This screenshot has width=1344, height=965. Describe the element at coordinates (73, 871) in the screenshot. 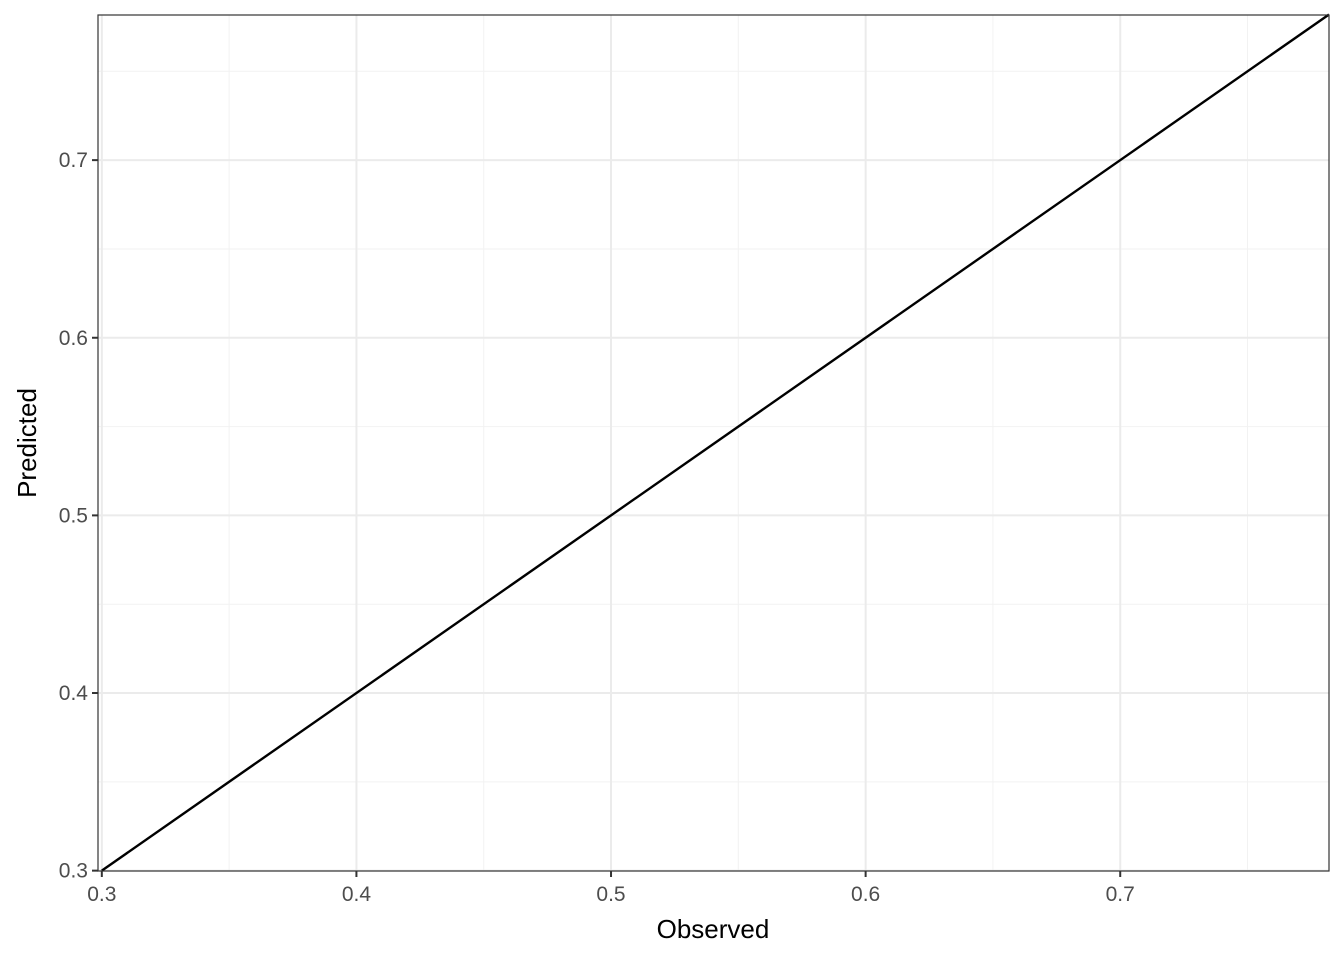

I see `y-tick-label: 0.3` at that location.